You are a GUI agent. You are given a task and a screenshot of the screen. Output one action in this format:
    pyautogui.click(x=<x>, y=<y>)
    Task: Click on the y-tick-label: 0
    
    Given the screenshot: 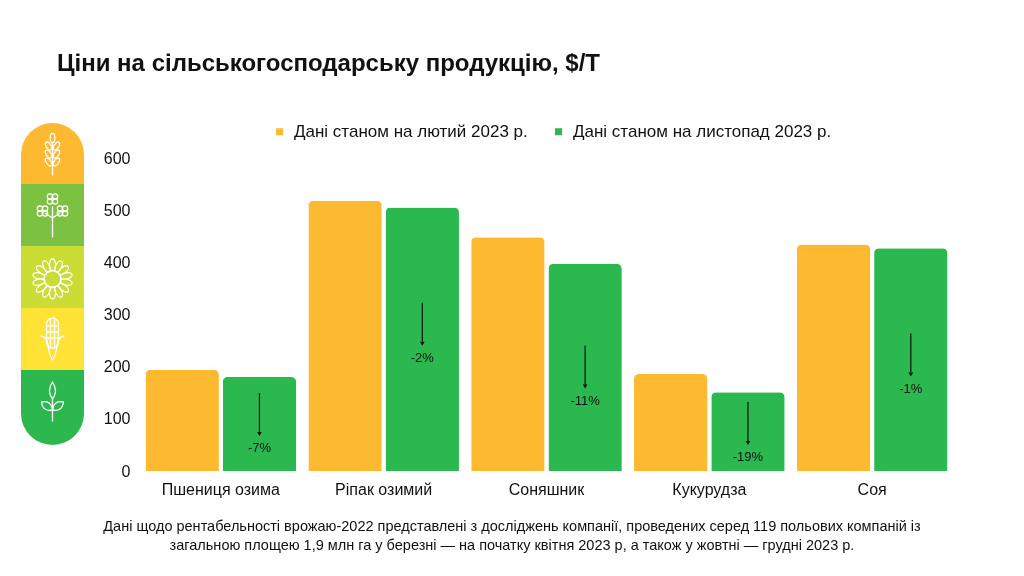 What is the action you would take?
    pyautogui.click(x=126, y=471)
    